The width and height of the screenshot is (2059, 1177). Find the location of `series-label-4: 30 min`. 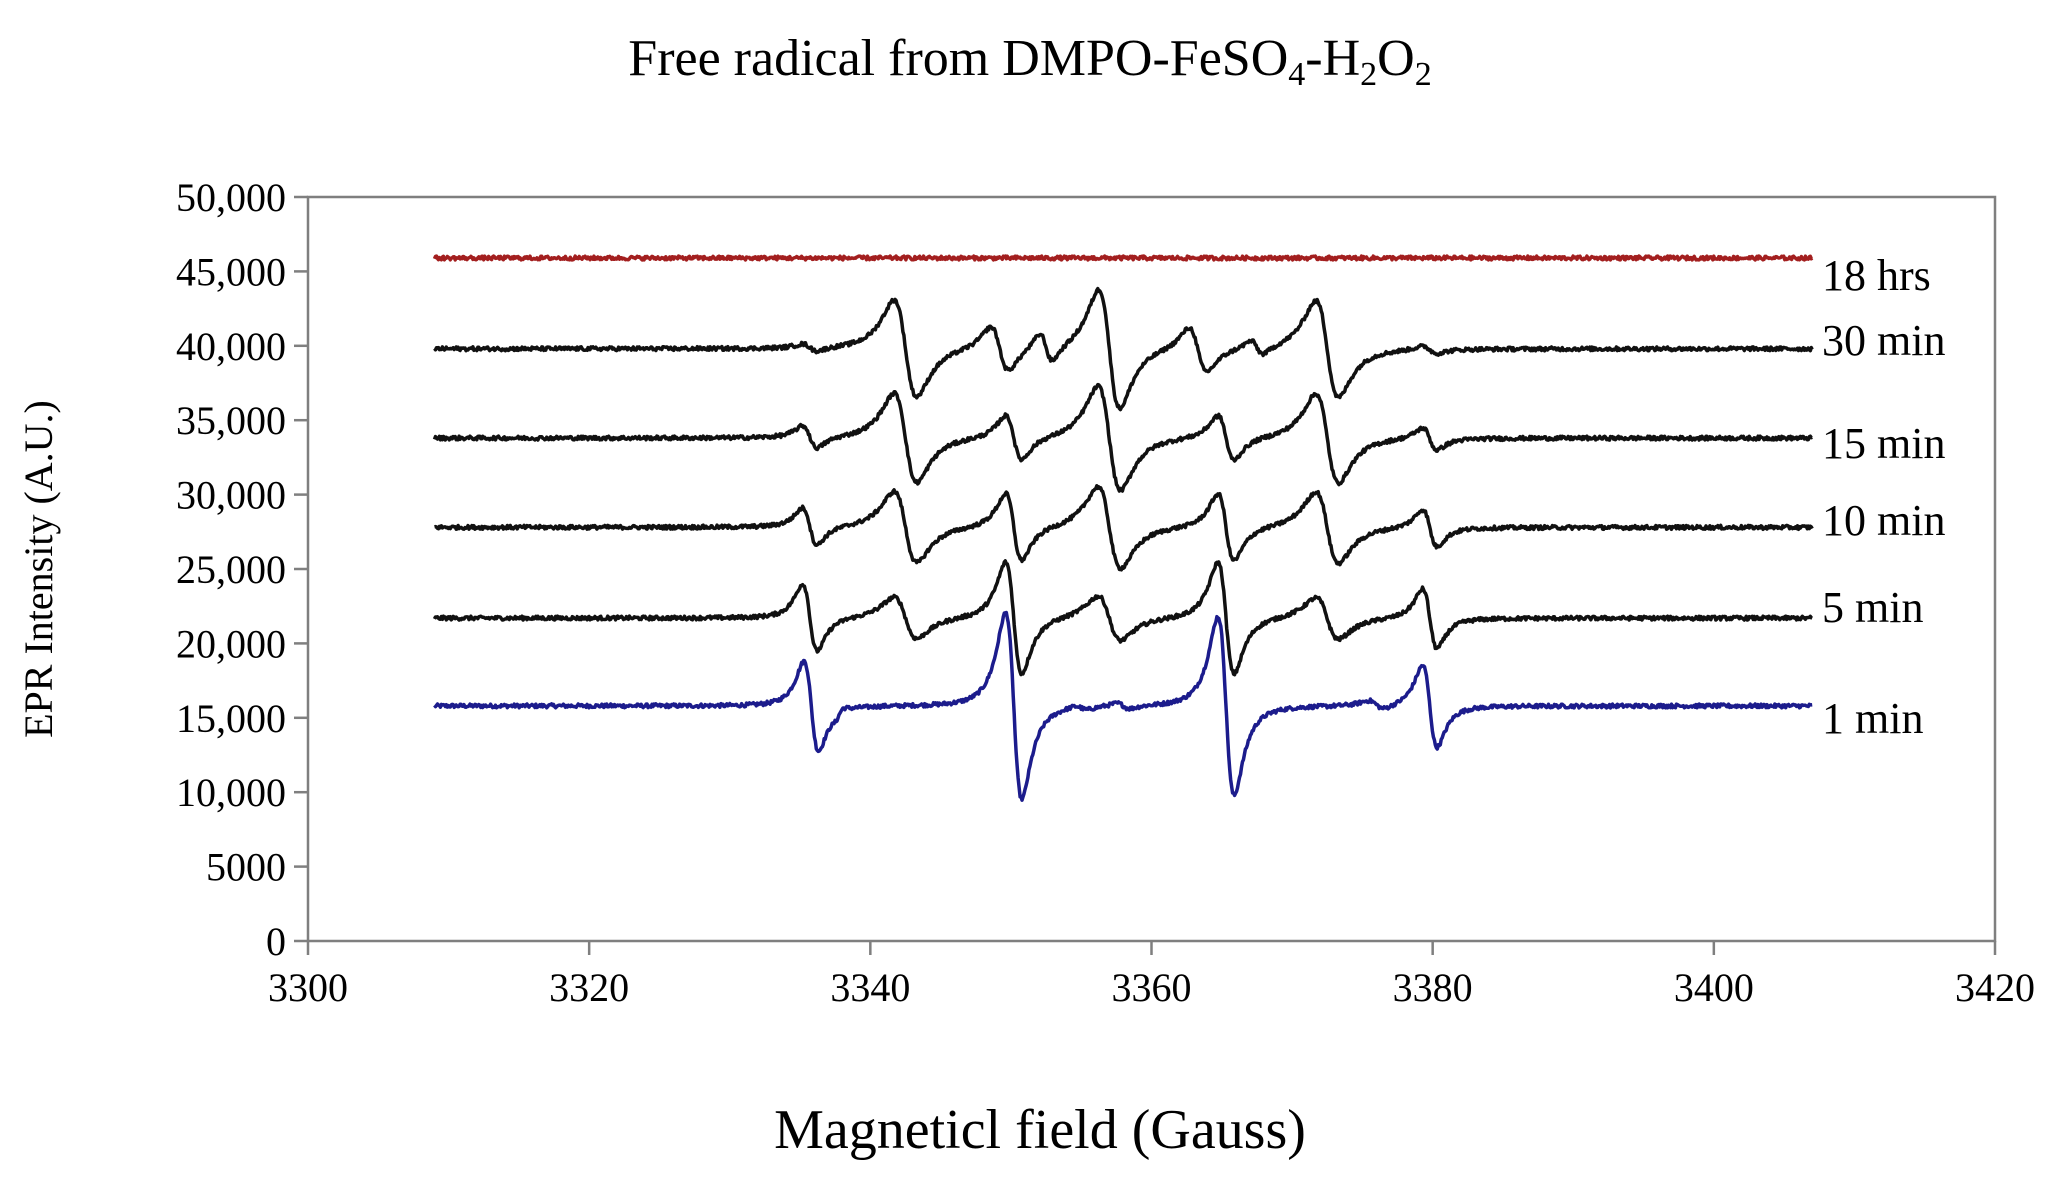

series-label-4: 30 min is located at coordinates (1883, 340).